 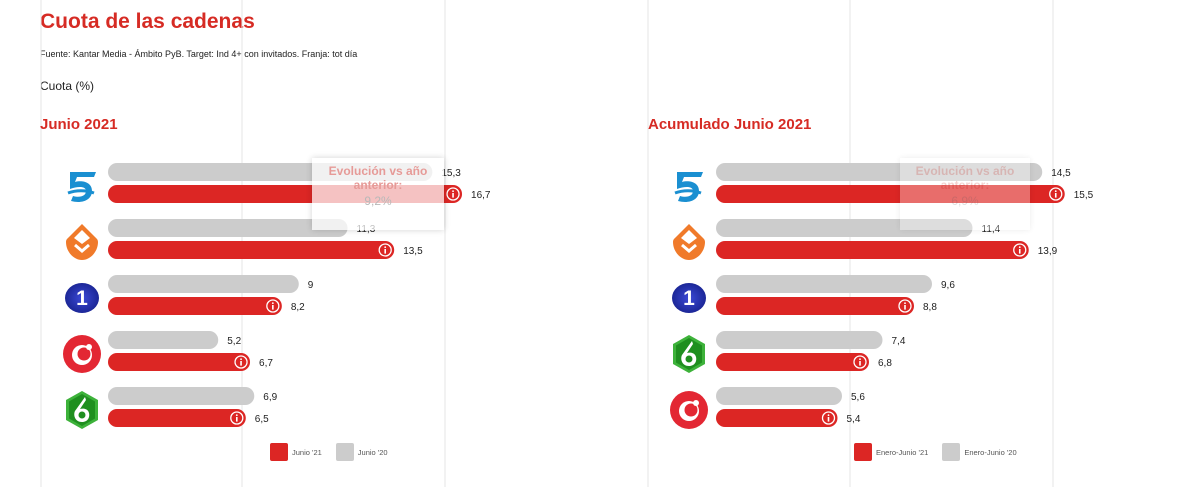 I want to click on data-label-previous: 15,3, so click(x=451, y=173).